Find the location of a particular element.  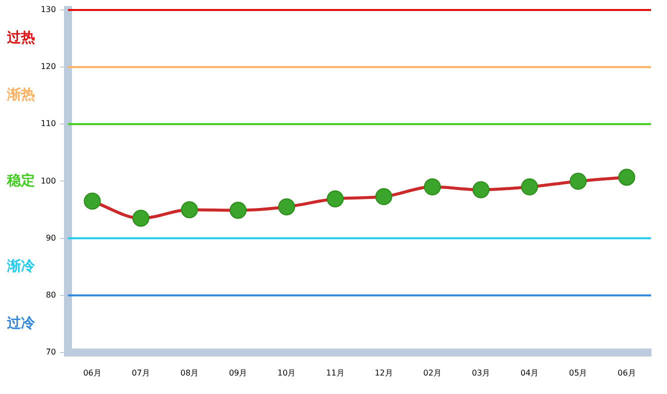

y-tick-label: 90 is located at coordinates (51, 237).